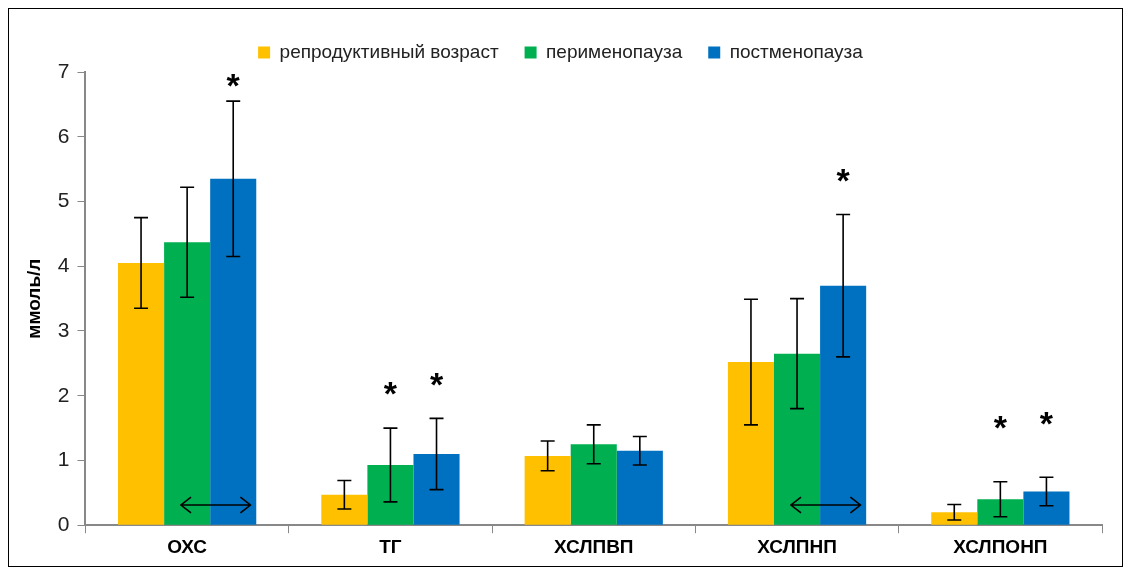 Image resolution: width=1131 pixels, height=575 pixels. I want to click on y-tick-label: 4, so click(63, 265).